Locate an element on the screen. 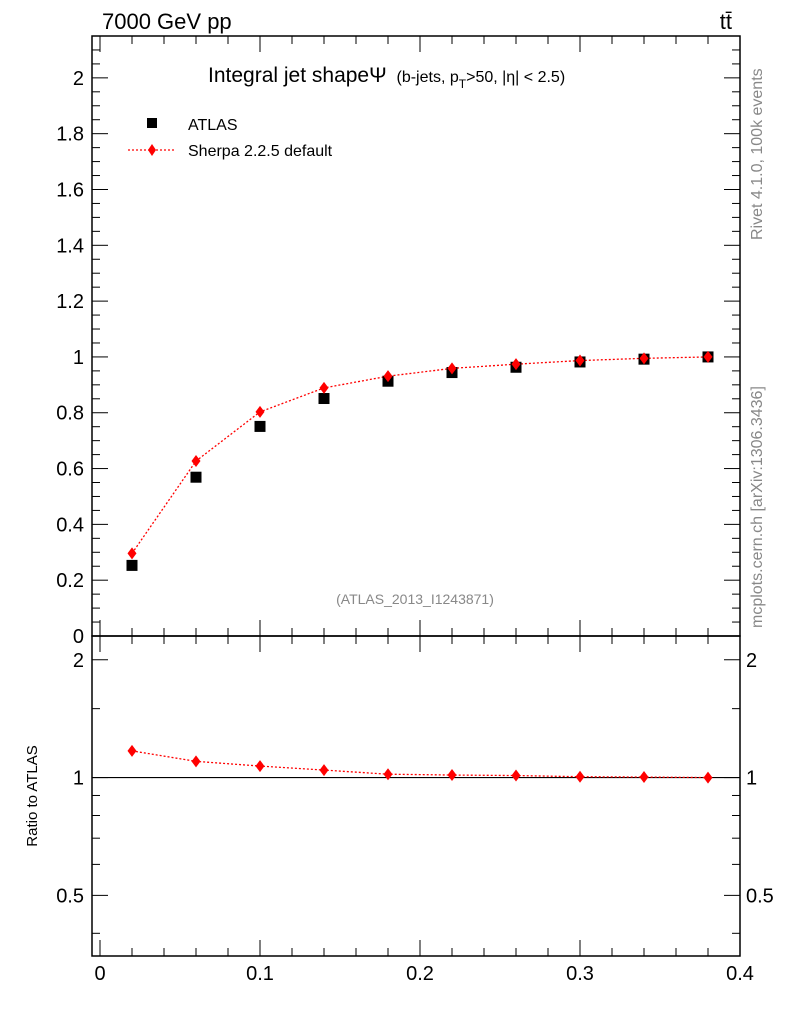 The height and width of the screenshot is (1024, 786). ratio-x-tick-label: 0.4 is located at coordinates (740, 974).